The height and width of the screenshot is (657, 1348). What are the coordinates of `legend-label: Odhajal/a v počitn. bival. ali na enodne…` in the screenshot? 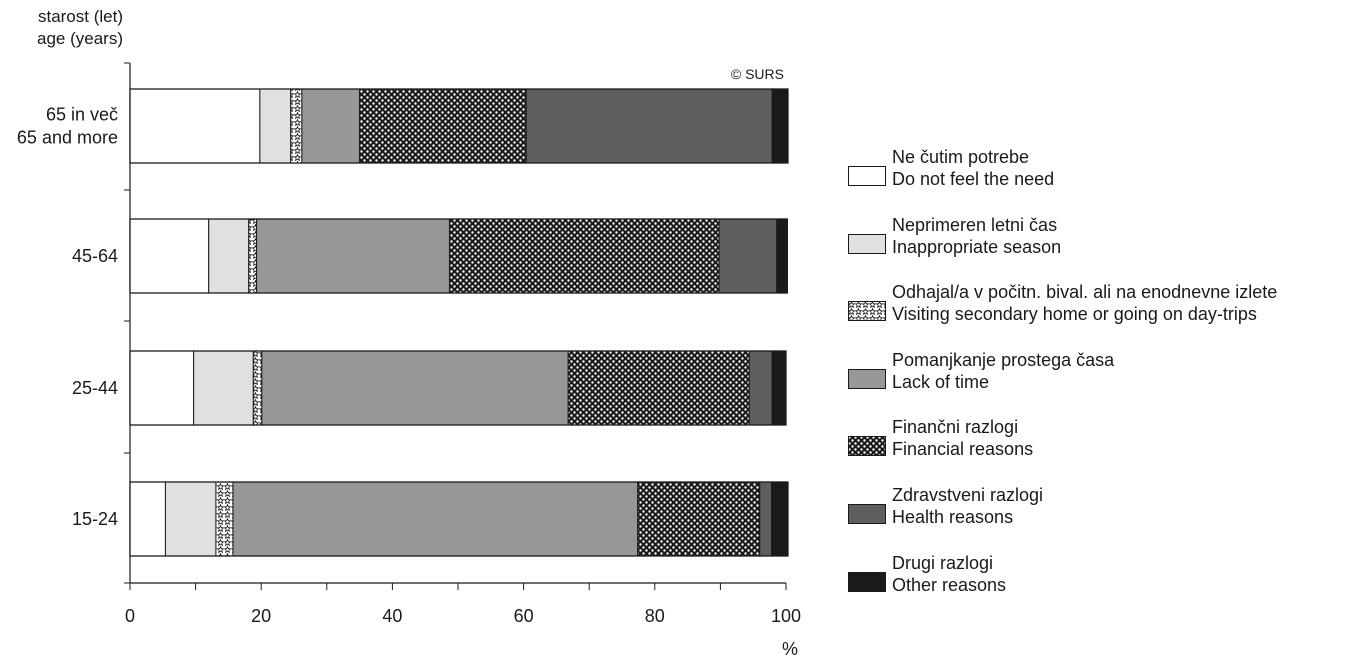 It's located at (1084, 303).